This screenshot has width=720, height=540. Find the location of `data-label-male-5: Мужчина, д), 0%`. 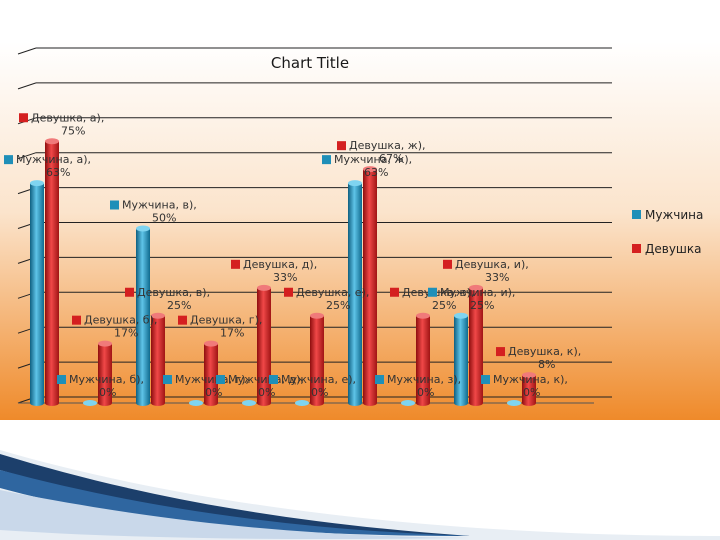

data-label-male-5: Мужчина, д), 0% is located at coordinates (260, 386).